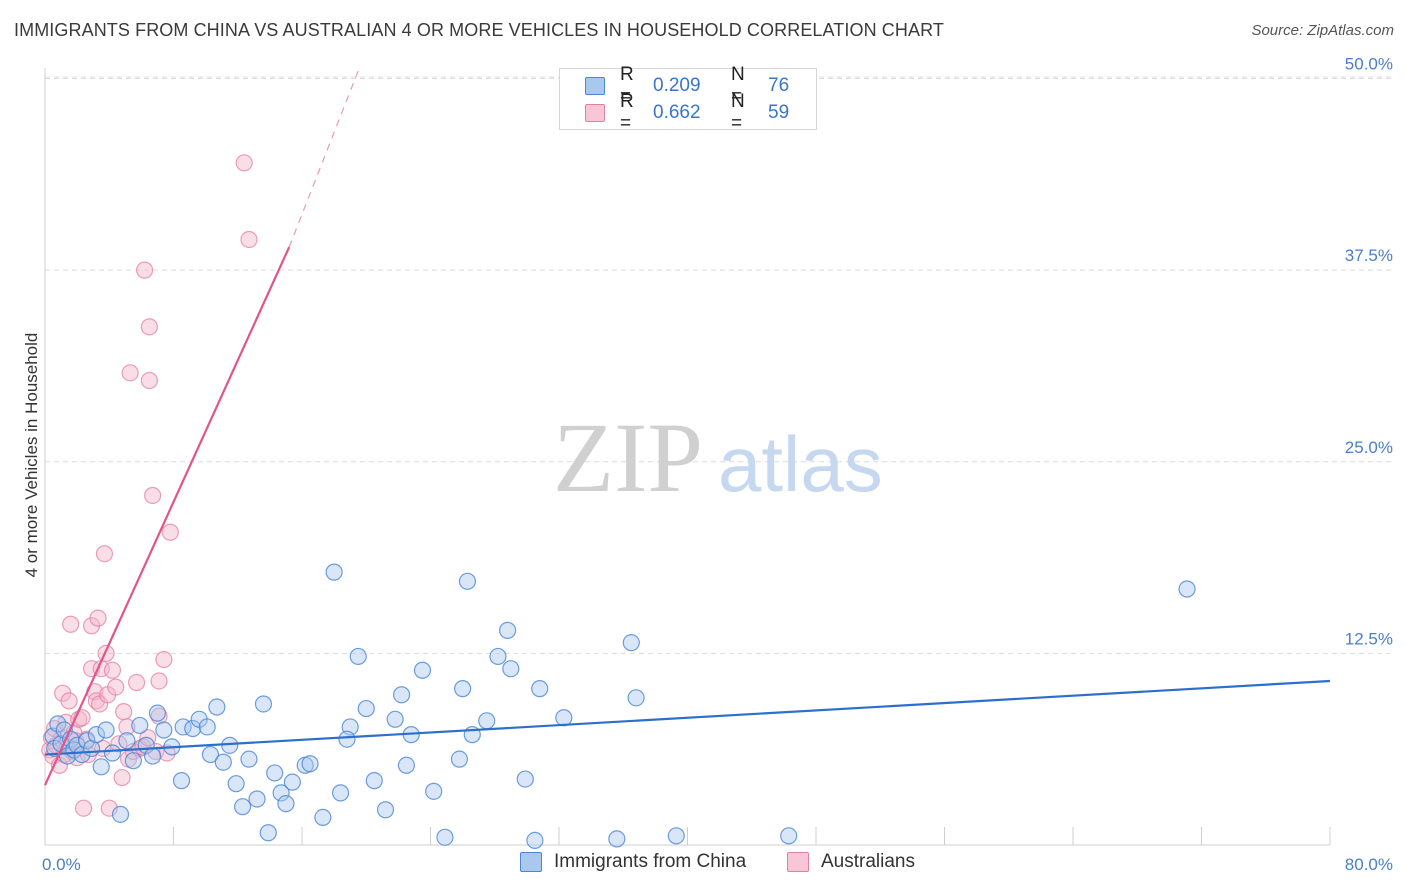  I want to click on series-australians, so click(149, 485).